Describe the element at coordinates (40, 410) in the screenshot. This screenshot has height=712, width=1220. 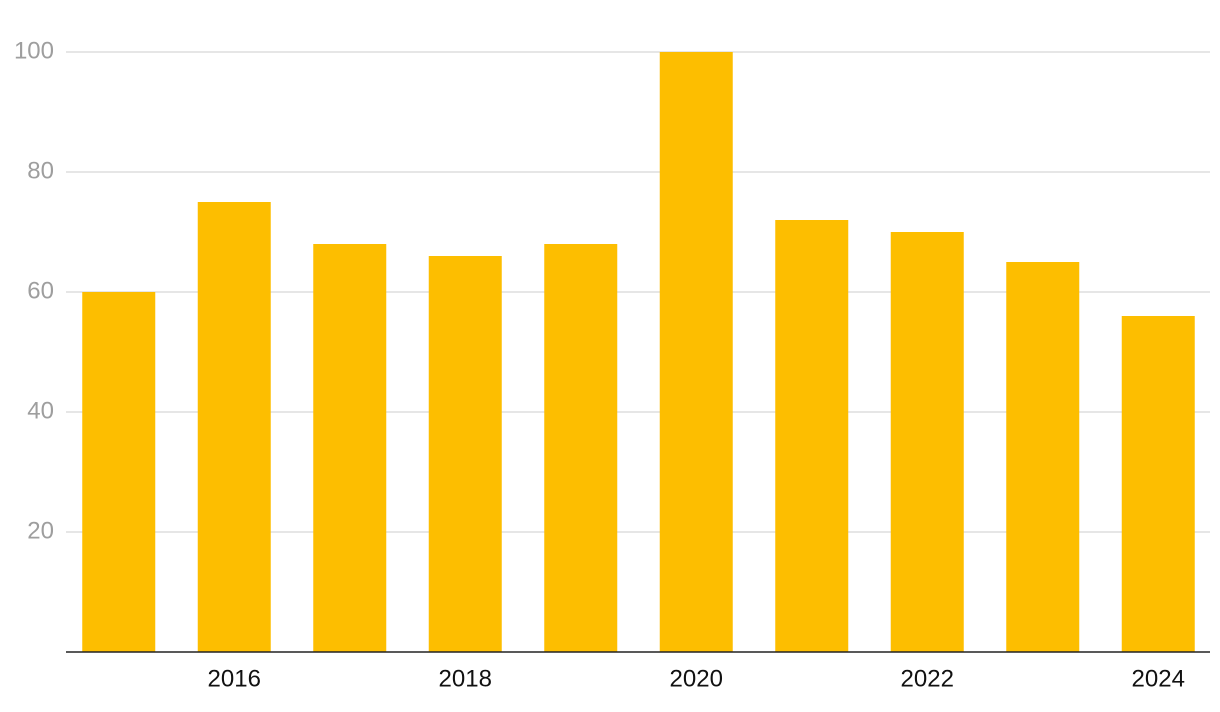
I see `y-tick-label: 40` at that location.